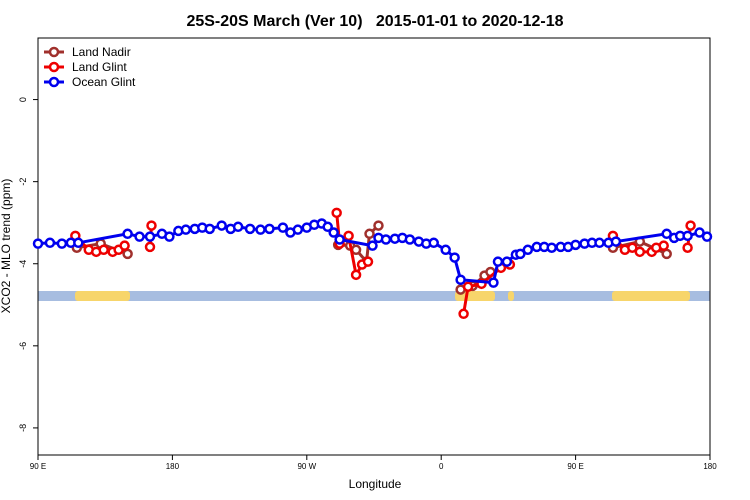 Image resolution: width=750 pixels, height=500 pixels. What do you see at coordinates (6, 246) in the screenshot?
I see `y-axis-label: XCO2 - MLO trend (ppm)` at bounding box center [6, 246].